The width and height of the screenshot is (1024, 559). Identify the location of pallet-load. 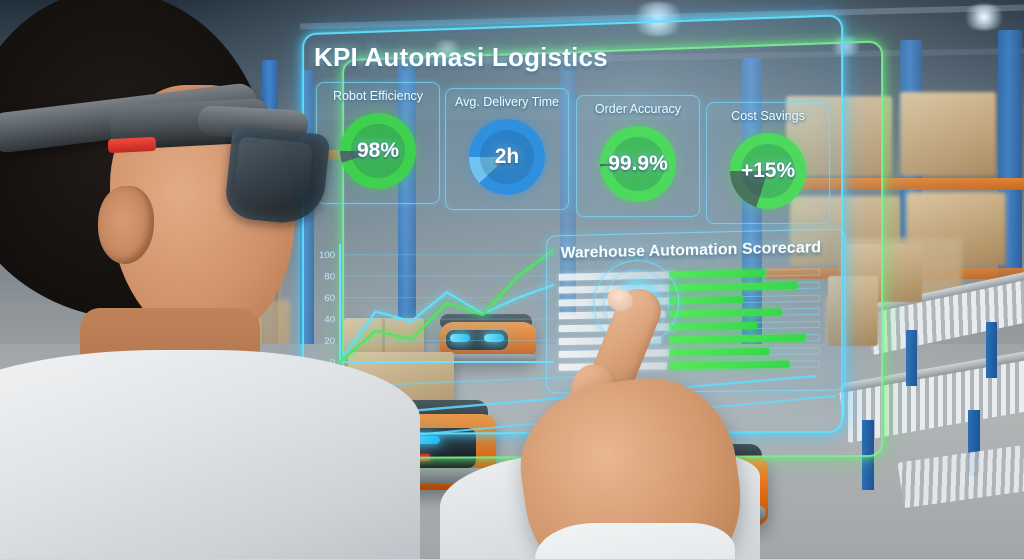
(948, 134).